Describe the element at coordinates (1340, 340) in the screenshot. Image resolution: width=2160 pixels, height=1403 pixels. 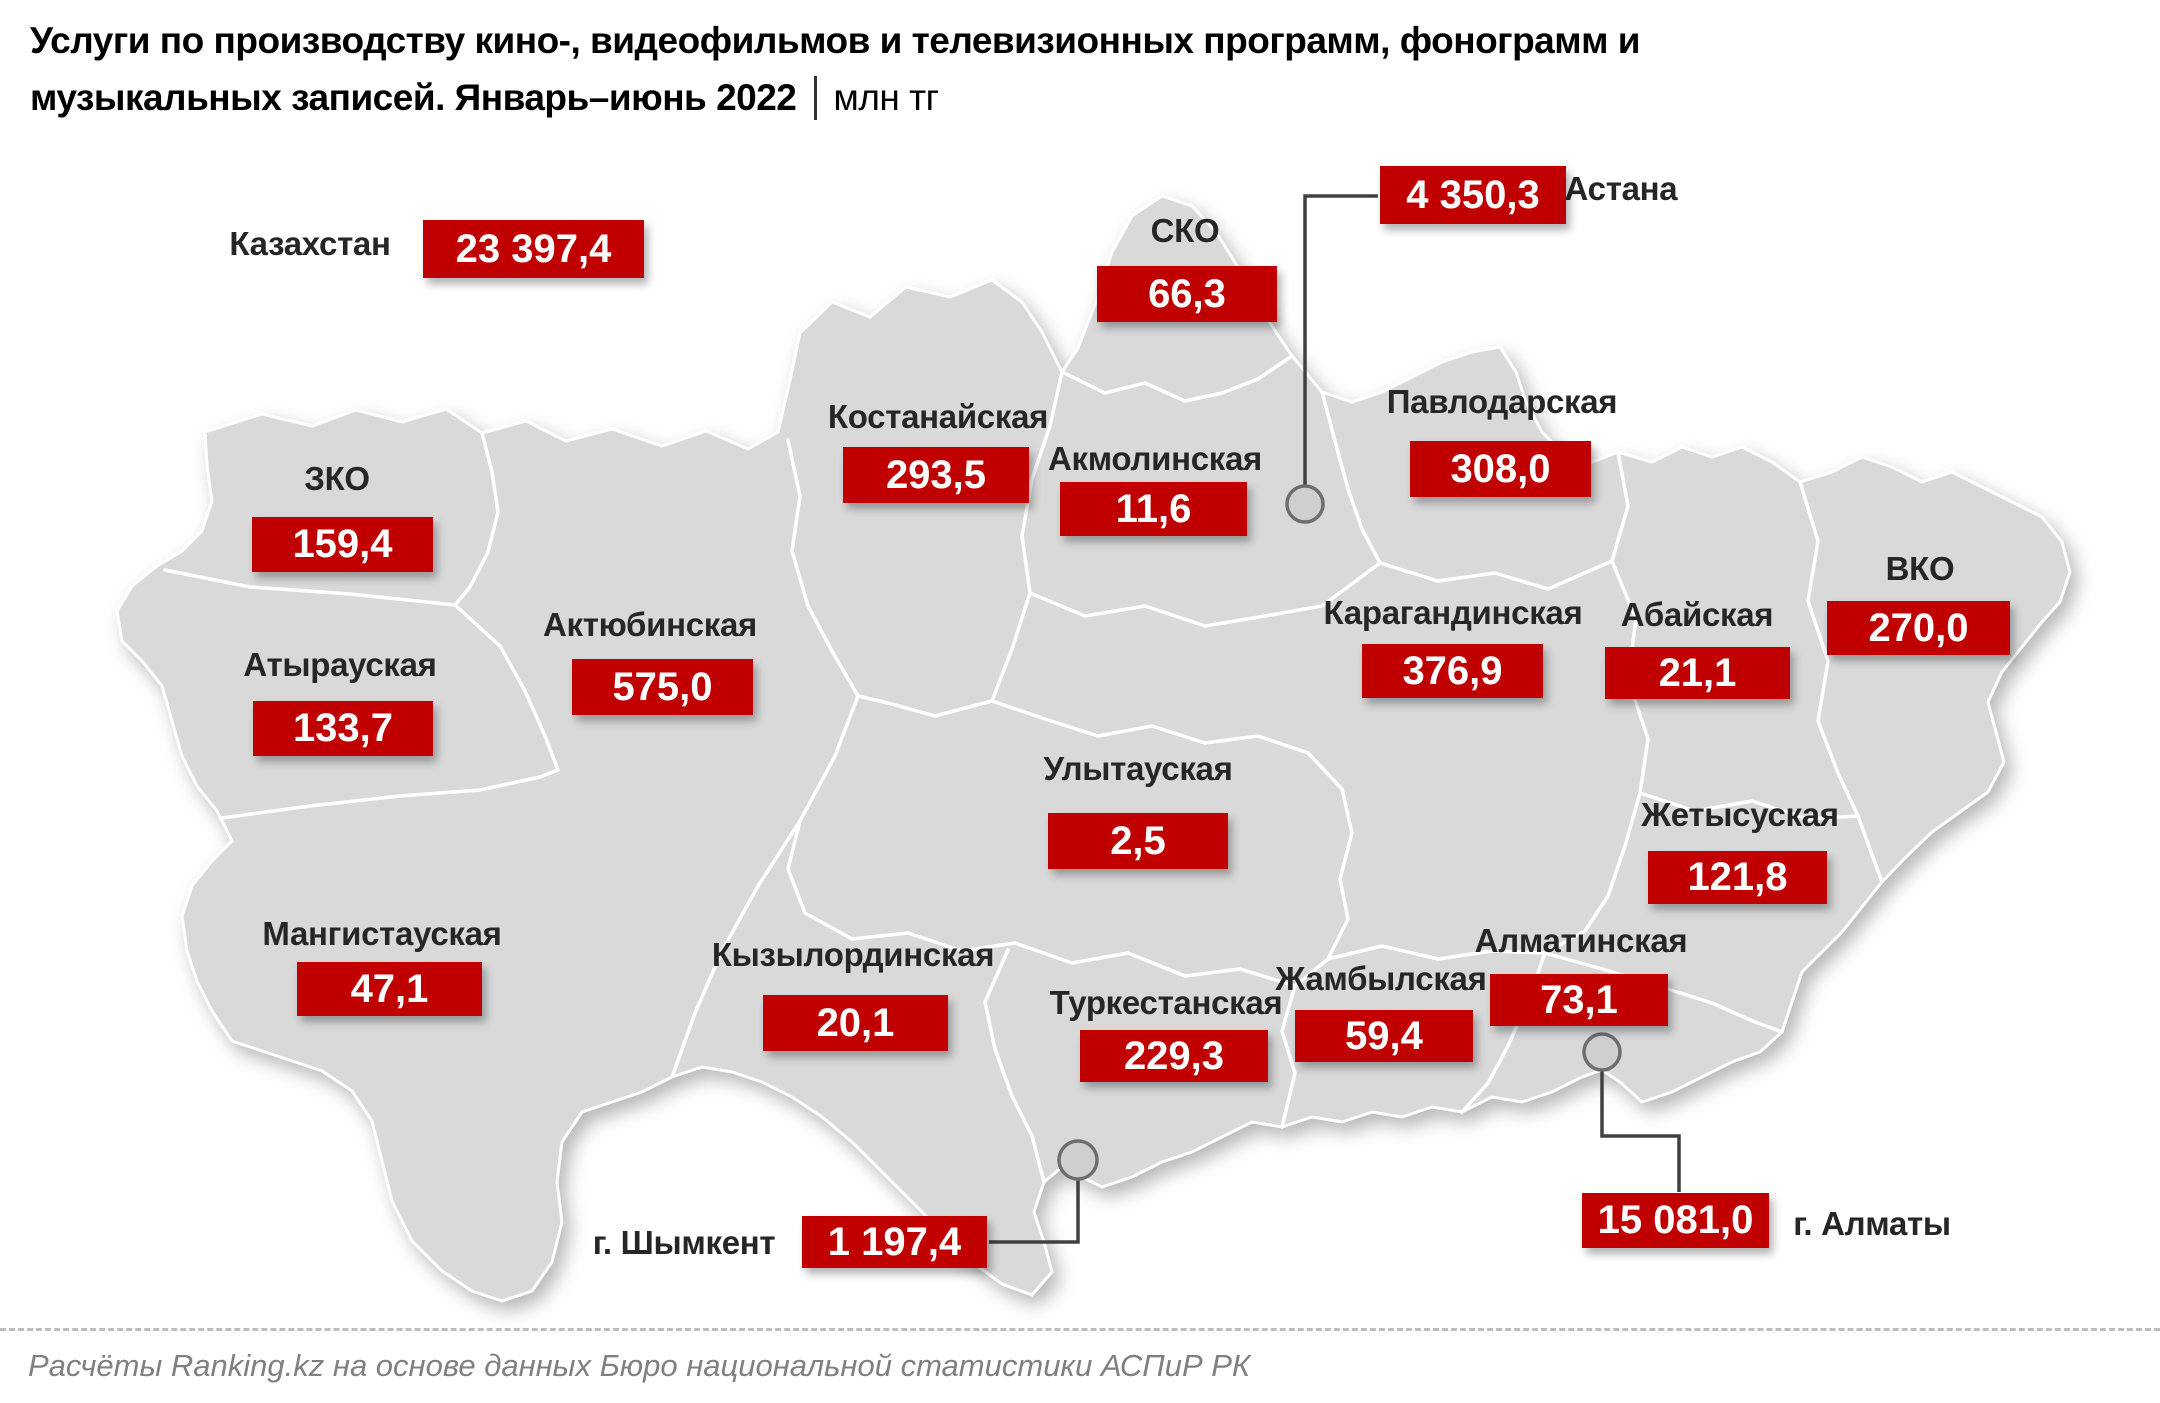
I see `astana-callout-line` at that location.